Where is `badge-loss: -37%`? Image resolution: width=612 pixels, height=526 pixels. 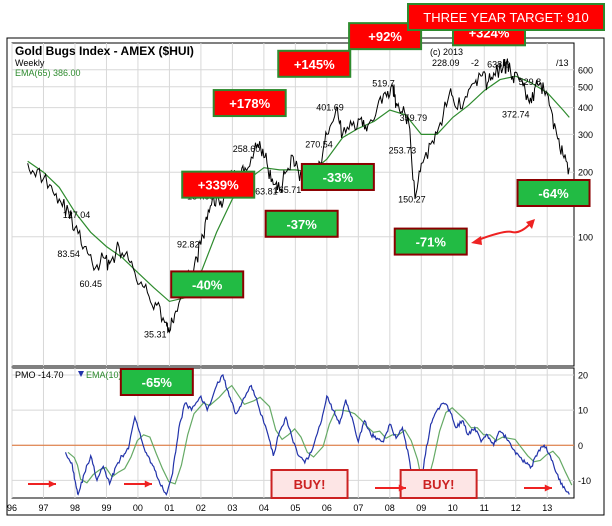
badge-loss: -37% is located at coordinates (301, 223).